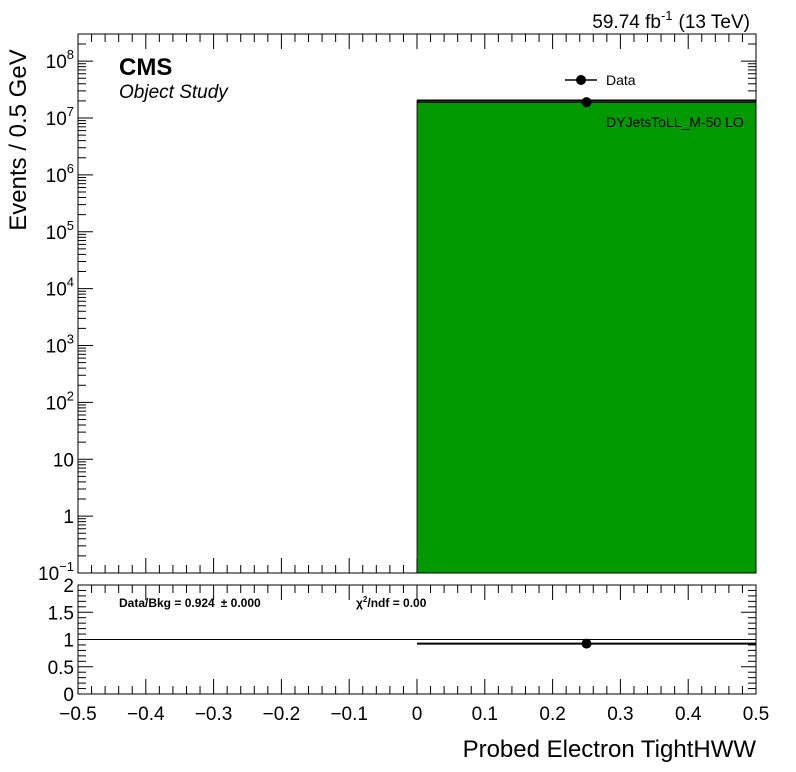 The height and width of the screenshot is (772, 796). What do you see at coordinates (56, 572) in the screenshot?
I see `y-tick-label: 10⁻¹` at bounding box center [56, 572].